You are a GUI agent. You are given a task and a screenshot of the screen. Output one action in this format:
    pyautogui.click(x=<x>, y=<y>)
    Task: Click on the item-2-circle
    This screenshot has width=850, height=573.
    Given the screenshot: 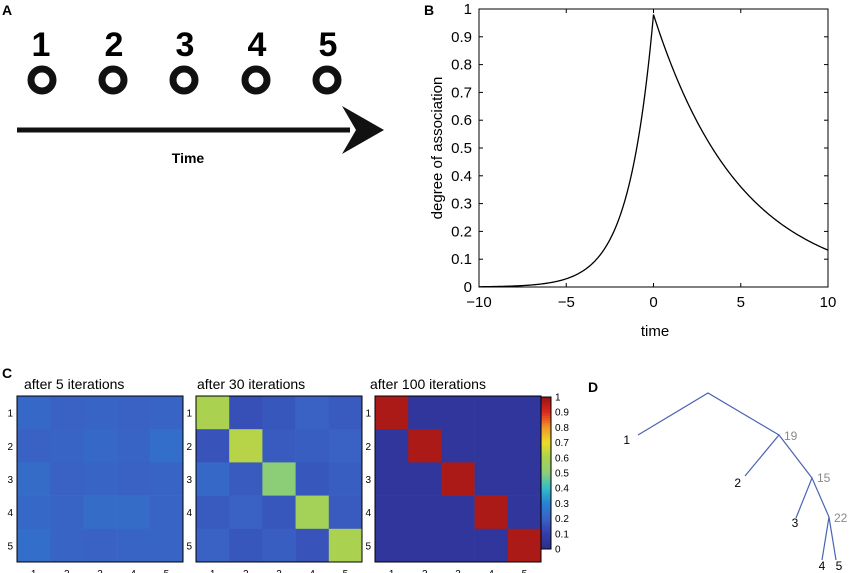 What is the action you would take?
    pyautogui.click(x=113, y=80)
    